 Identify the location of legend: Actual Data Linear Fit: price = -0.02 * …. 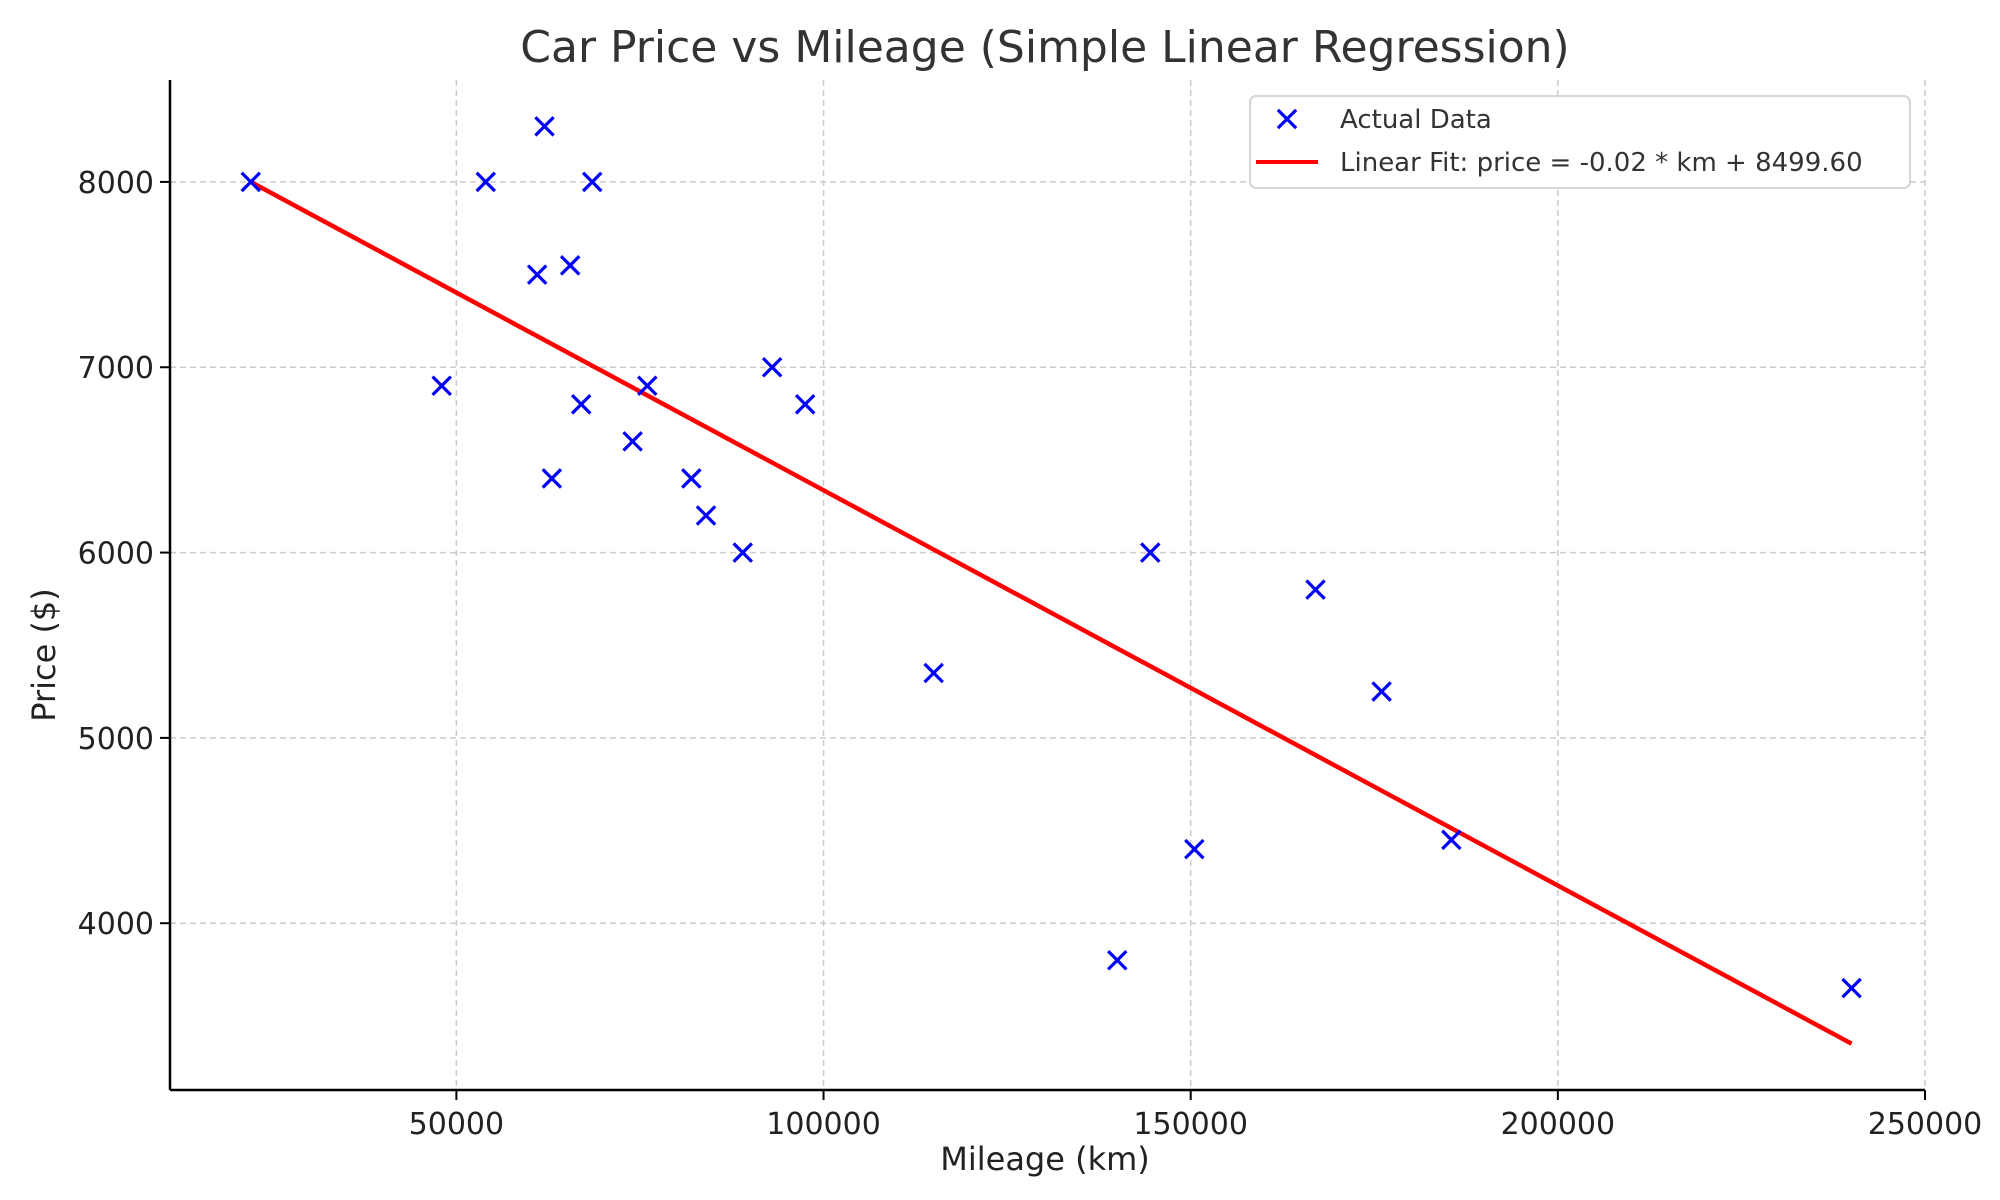
(1580, 142).